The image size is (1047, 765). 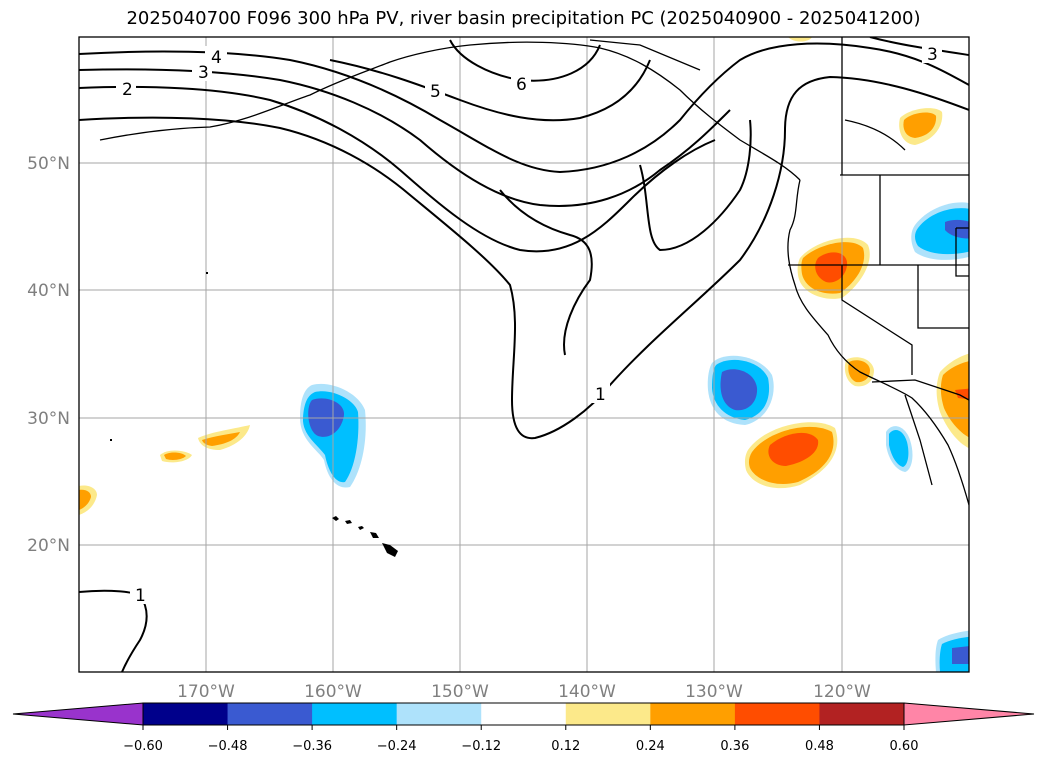 What do you see at coordinates (312, 746) in the screenshot?
I see `colorbar-tick-label: −0.36` at bounding box center [312, 746].